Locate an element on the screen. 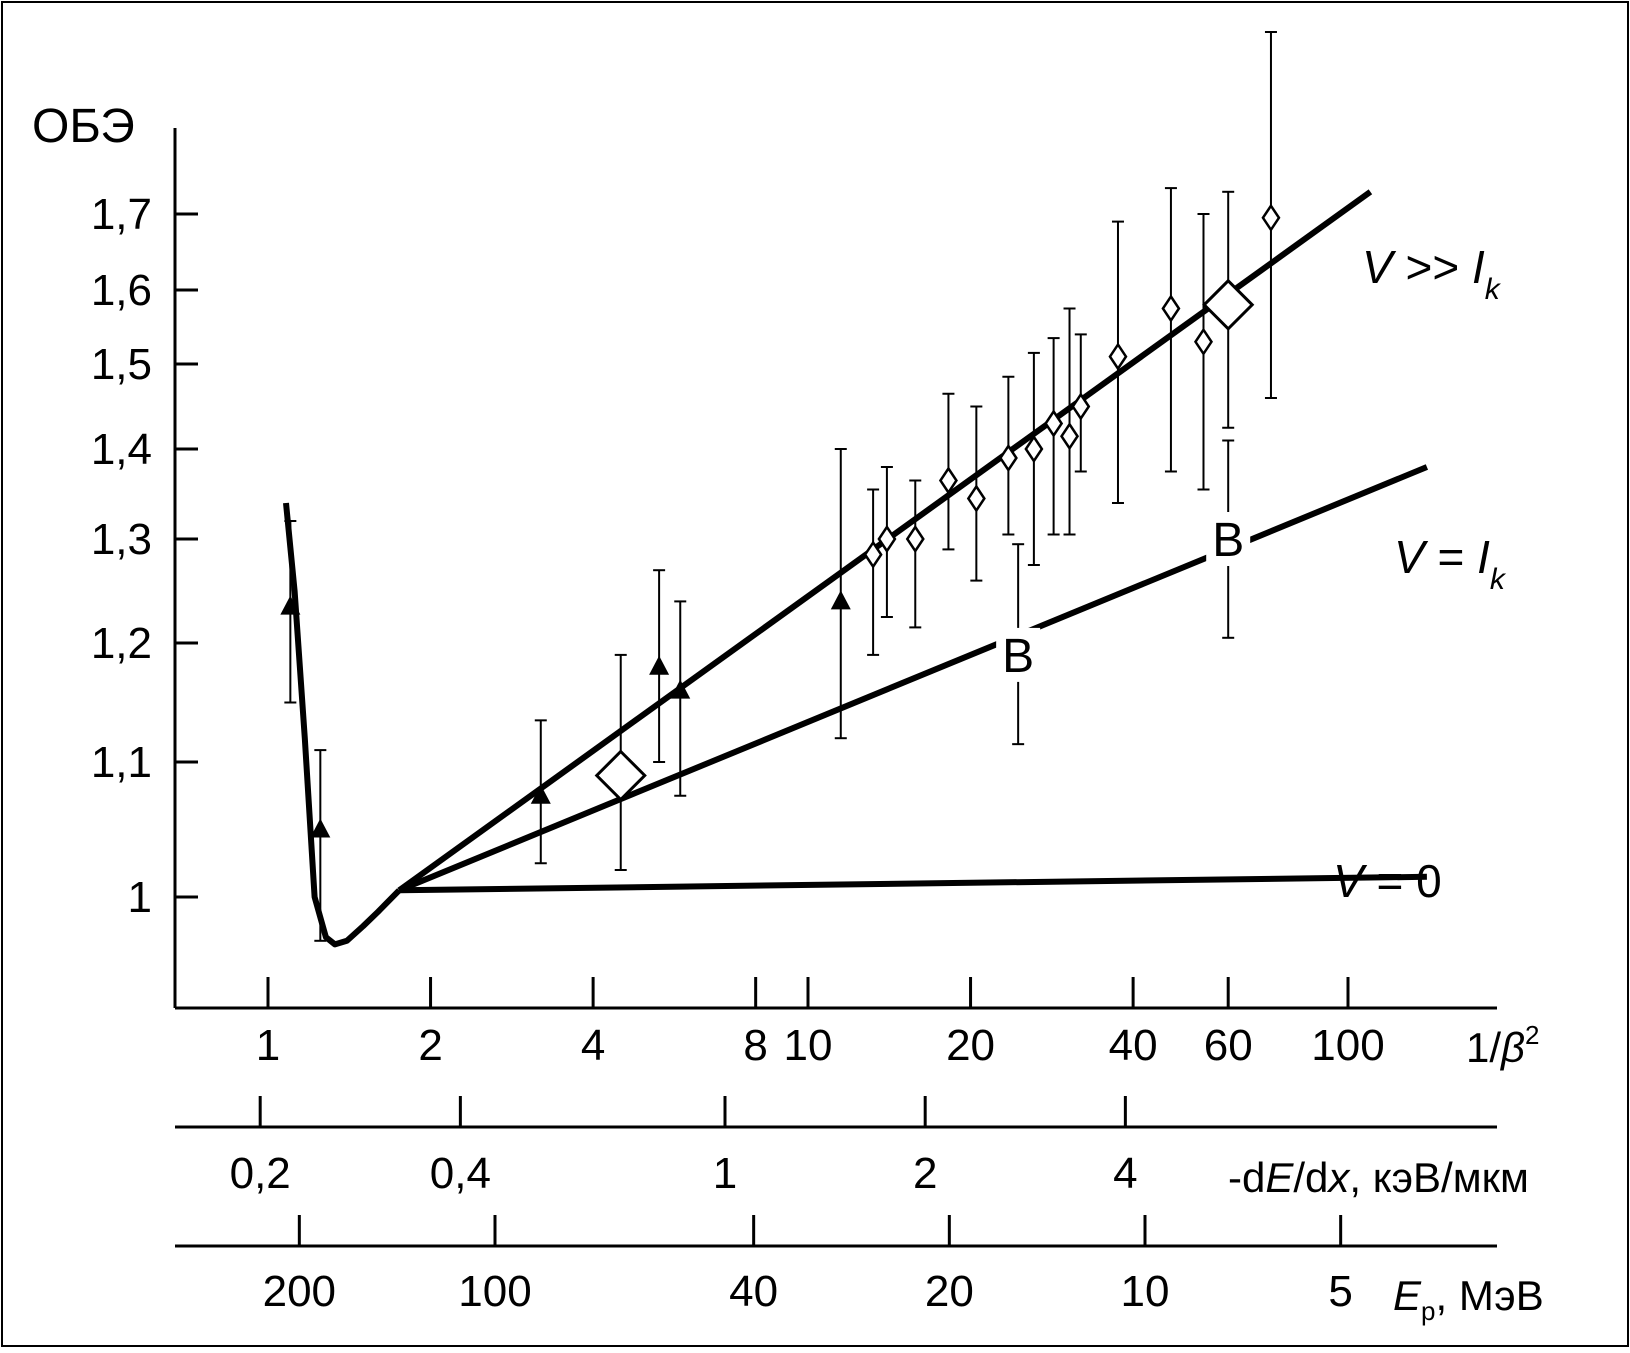  x-tick-label: 0,2 is located at coordinates (260, 1173).